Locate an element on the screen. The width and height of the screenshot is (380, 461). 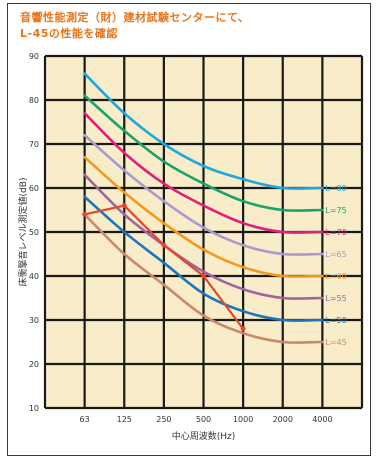
y-tick-label: 50 is located at coordinates (34, 232).